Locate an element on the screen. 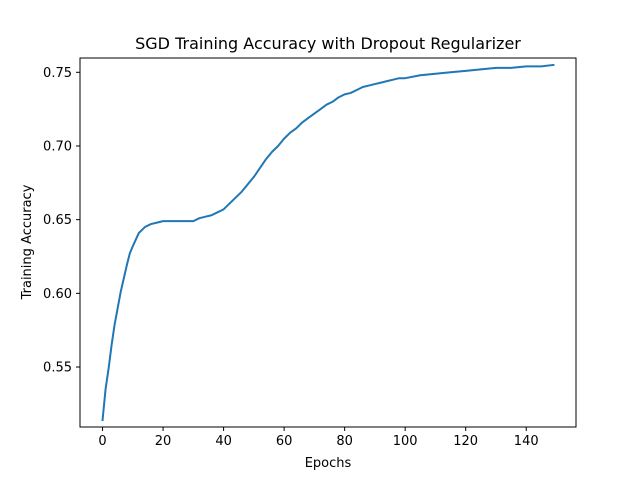 Image resolution: width=640 pixels, height=484 pixels. y-tick-label: 0.65 is located at coordinates (57, 220).